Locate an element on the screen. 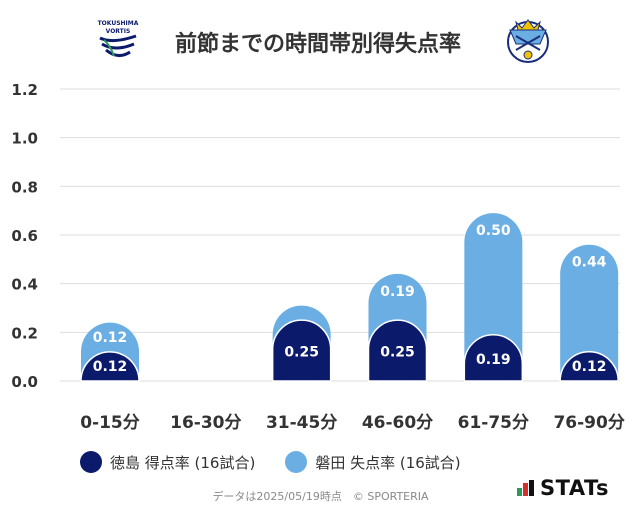 The width and height of the screenshot is (641, 508). bar-label-away: 0.19 is located at coordinates (397, 292).